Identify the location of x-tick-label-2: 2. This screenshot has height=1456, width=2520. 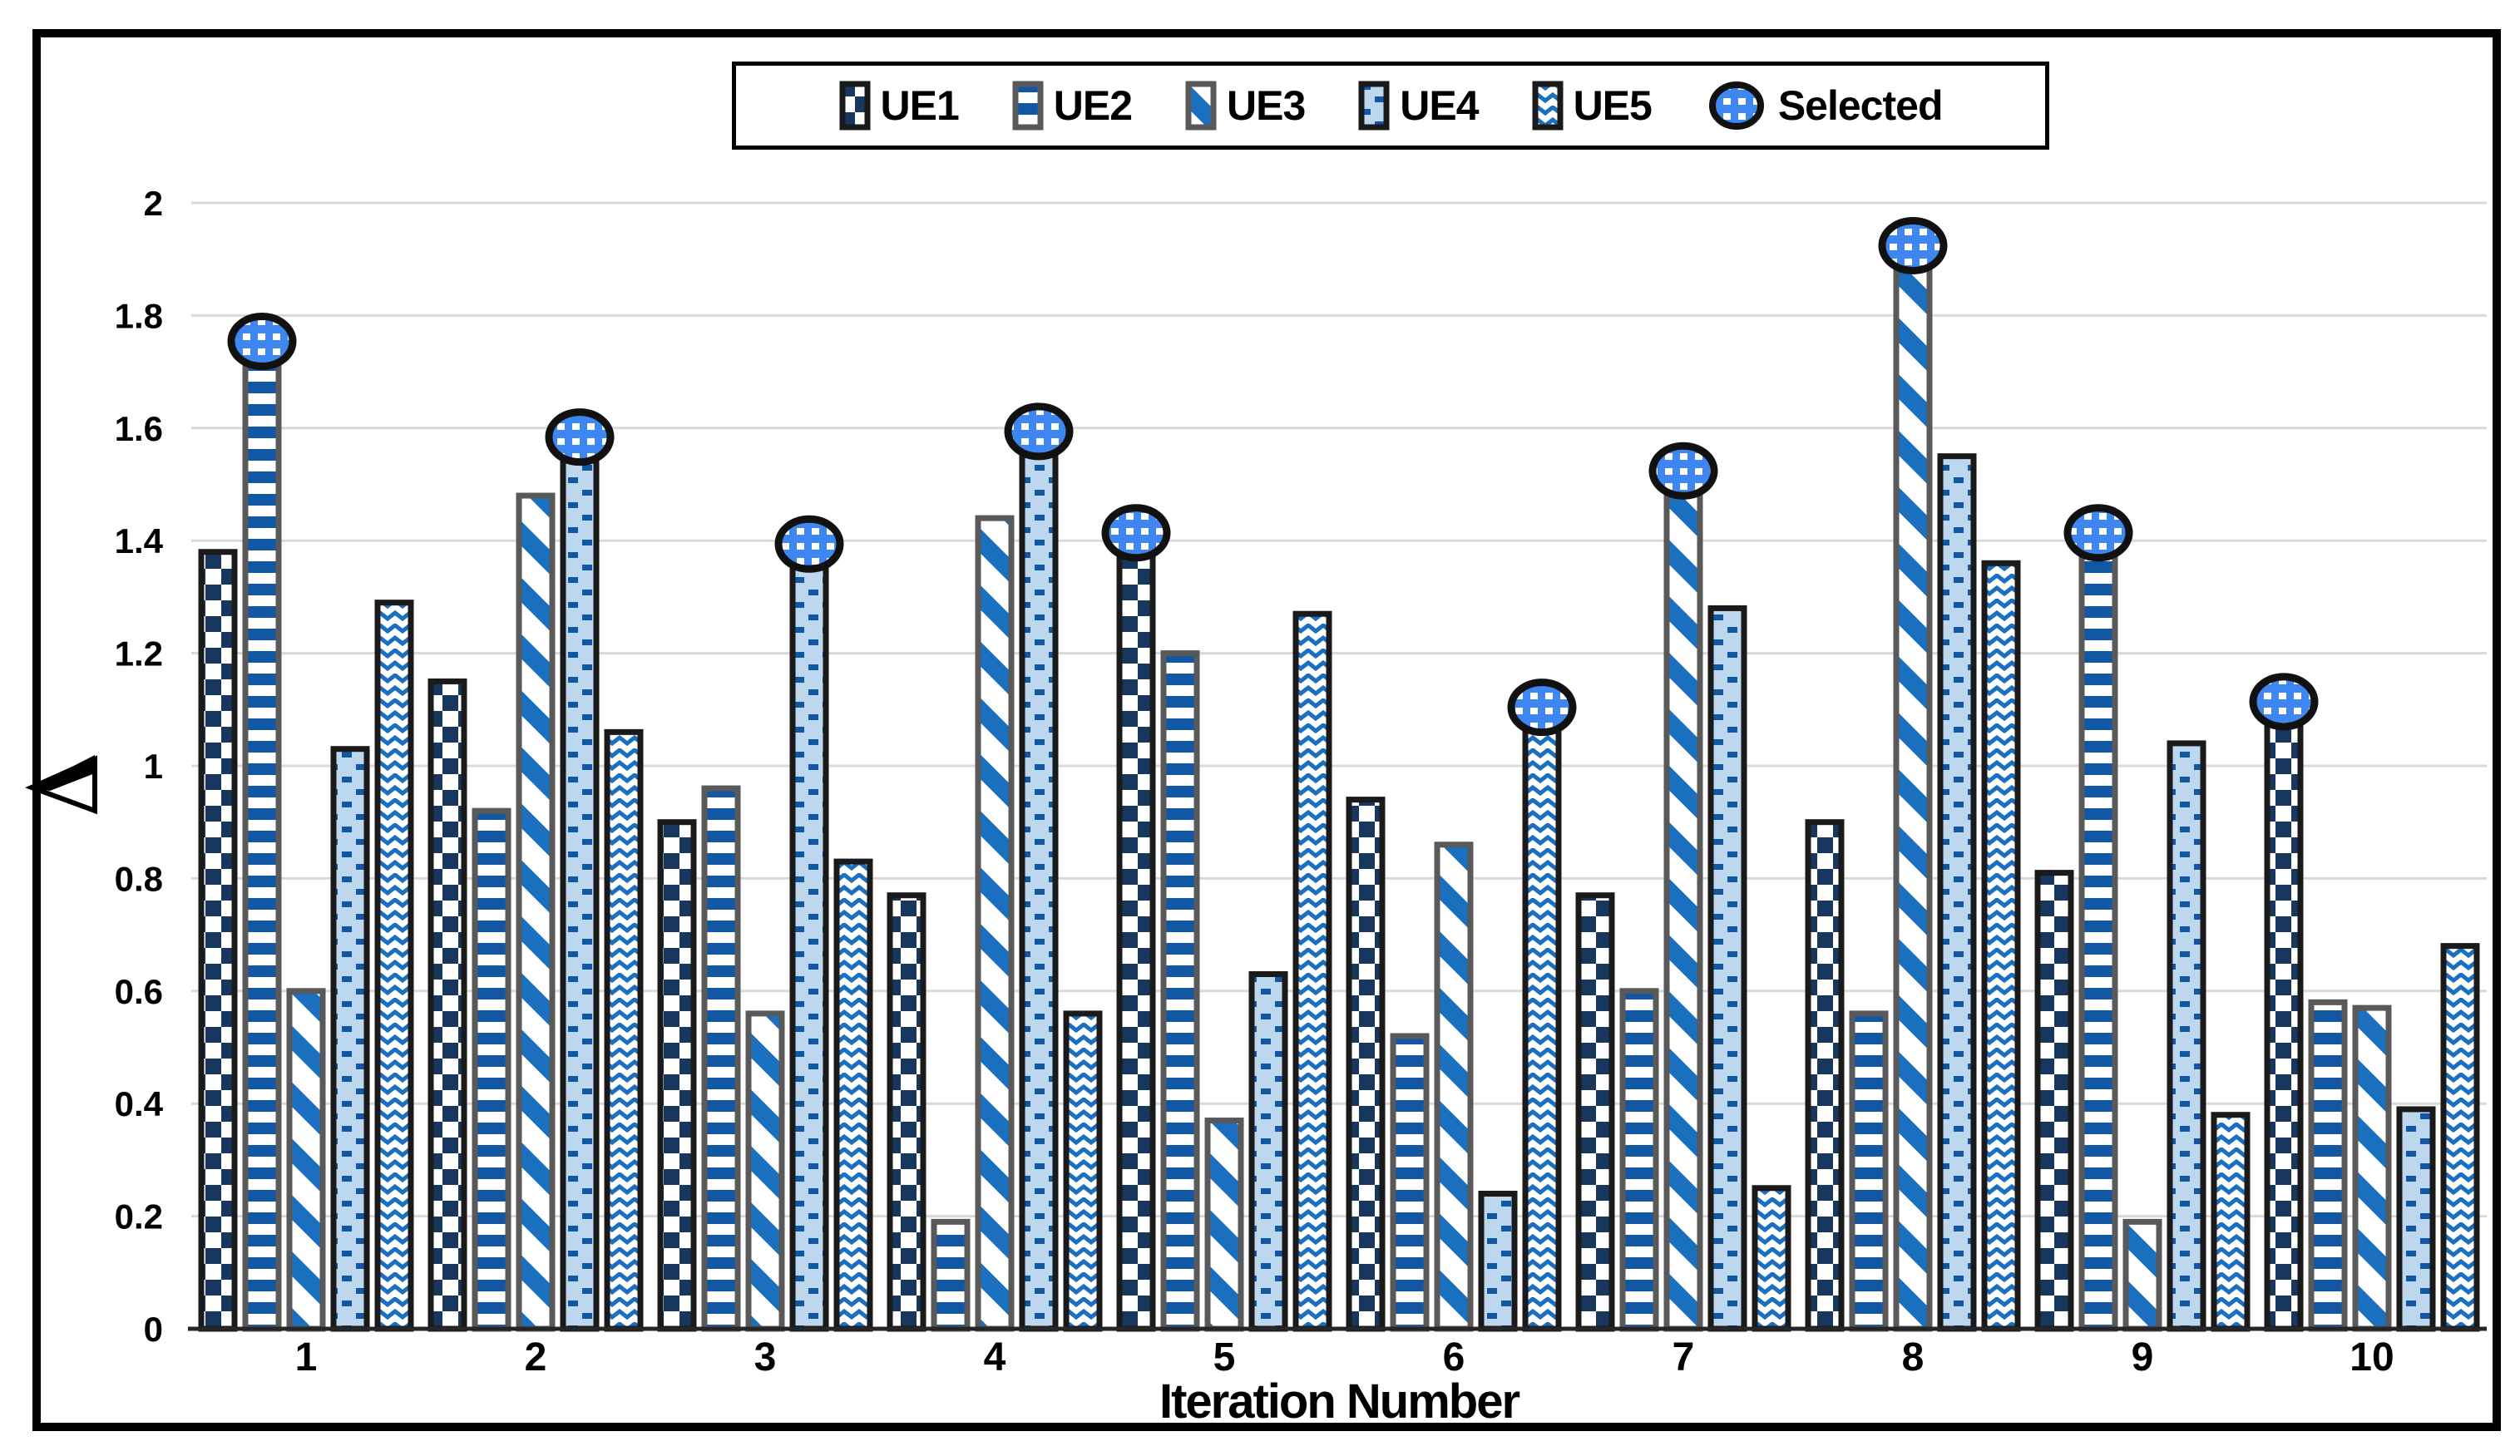
(536, 1357).